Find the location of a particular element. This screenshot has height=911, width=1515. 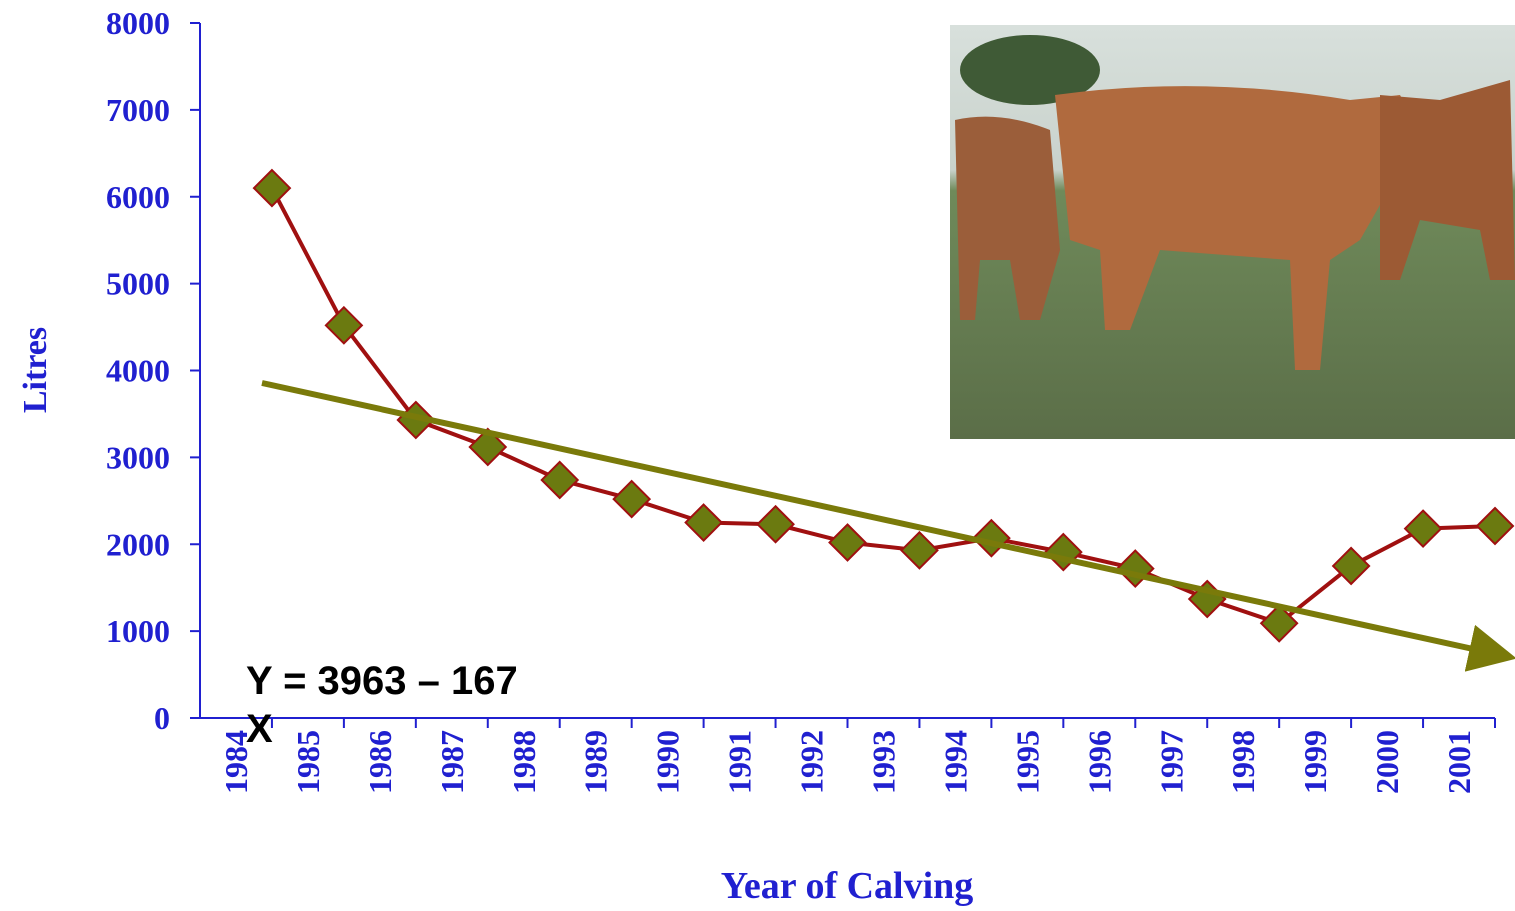

x-tick-label: 1984 is located at coordinates (236, 762).